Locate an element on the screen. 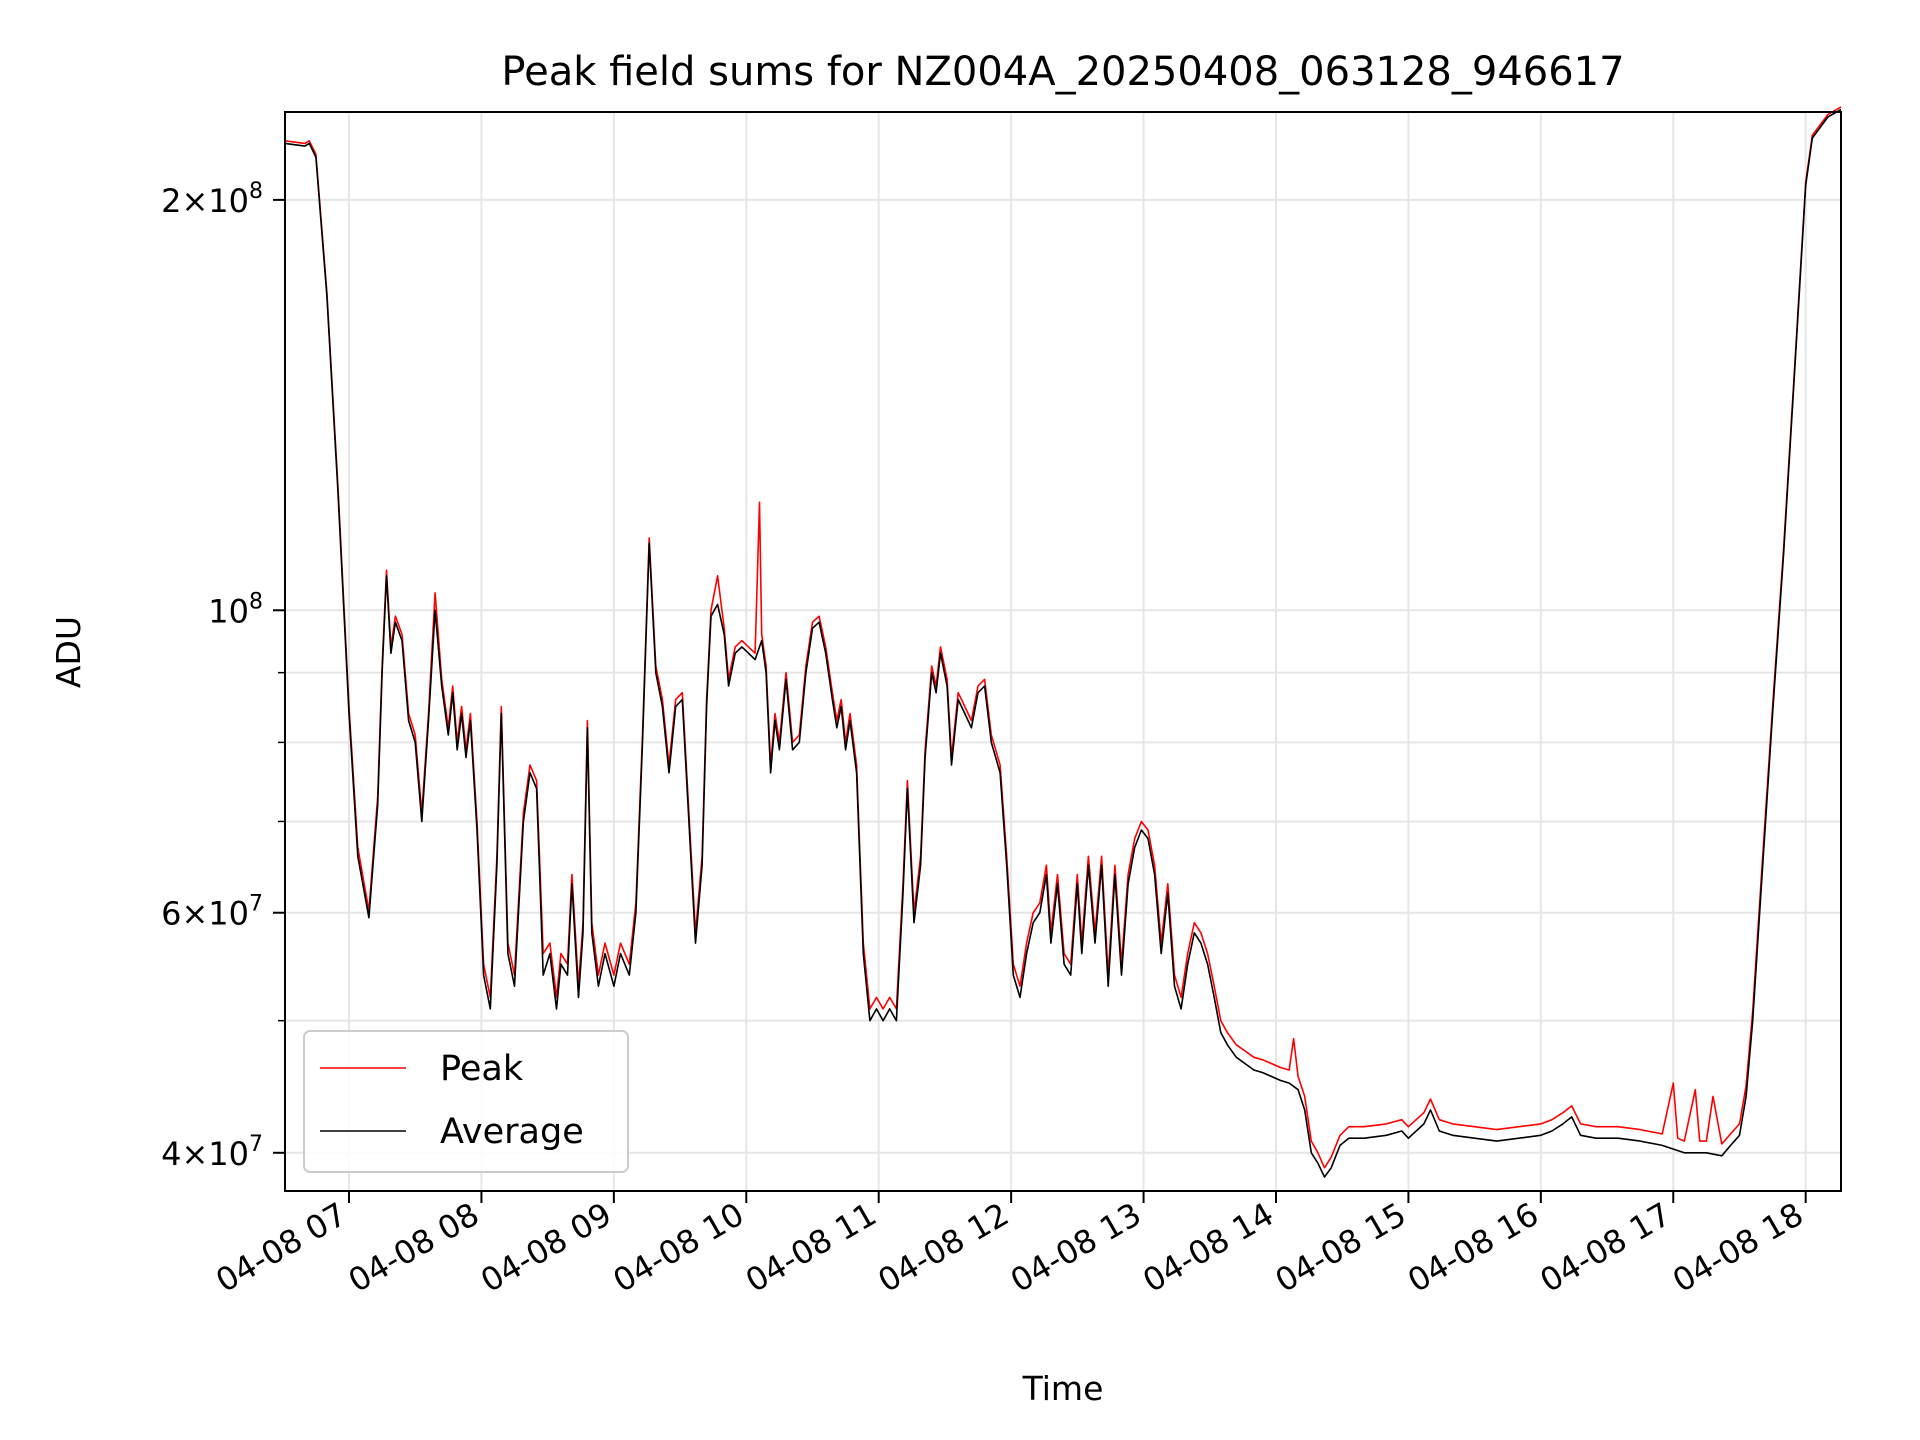 This screenshot has height=1440, width=1920. y-tick-label: 108 is located at coordinates (235, 609).